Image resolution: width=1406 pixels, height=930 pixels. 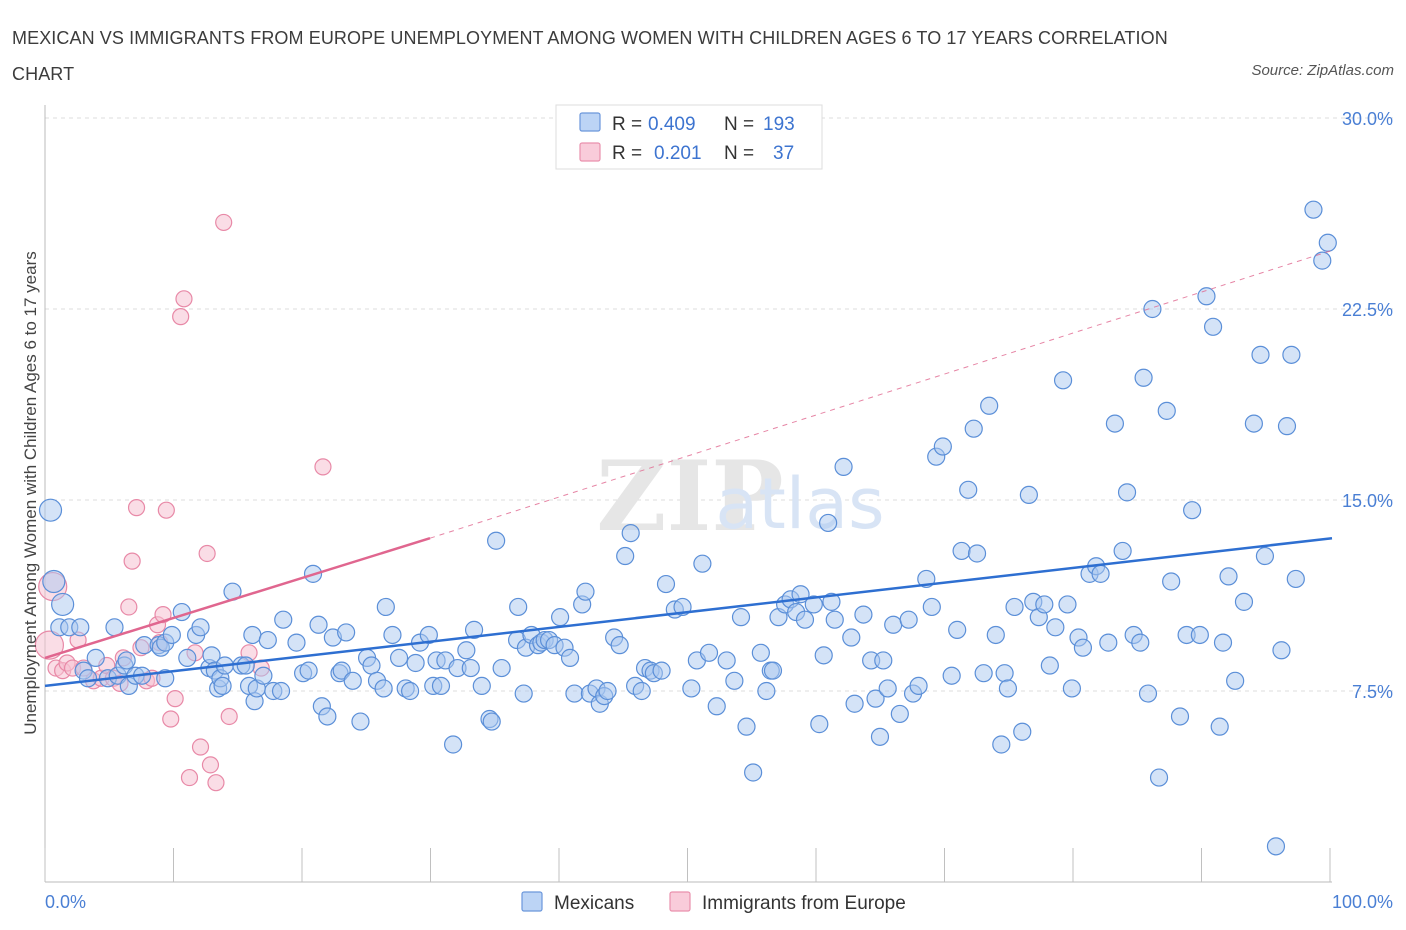 What do you see at coordinates (1367, 310) in the screenshot?
I see `y-tick-label-2: 22.5%` at bounding box center [1367, 310].